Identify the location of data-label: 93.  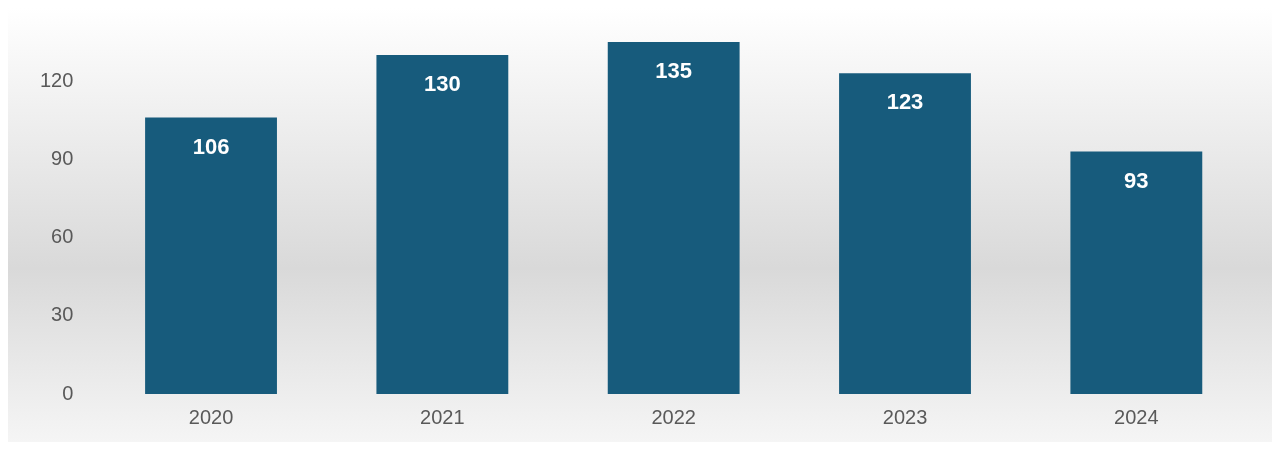
(1136, 180).